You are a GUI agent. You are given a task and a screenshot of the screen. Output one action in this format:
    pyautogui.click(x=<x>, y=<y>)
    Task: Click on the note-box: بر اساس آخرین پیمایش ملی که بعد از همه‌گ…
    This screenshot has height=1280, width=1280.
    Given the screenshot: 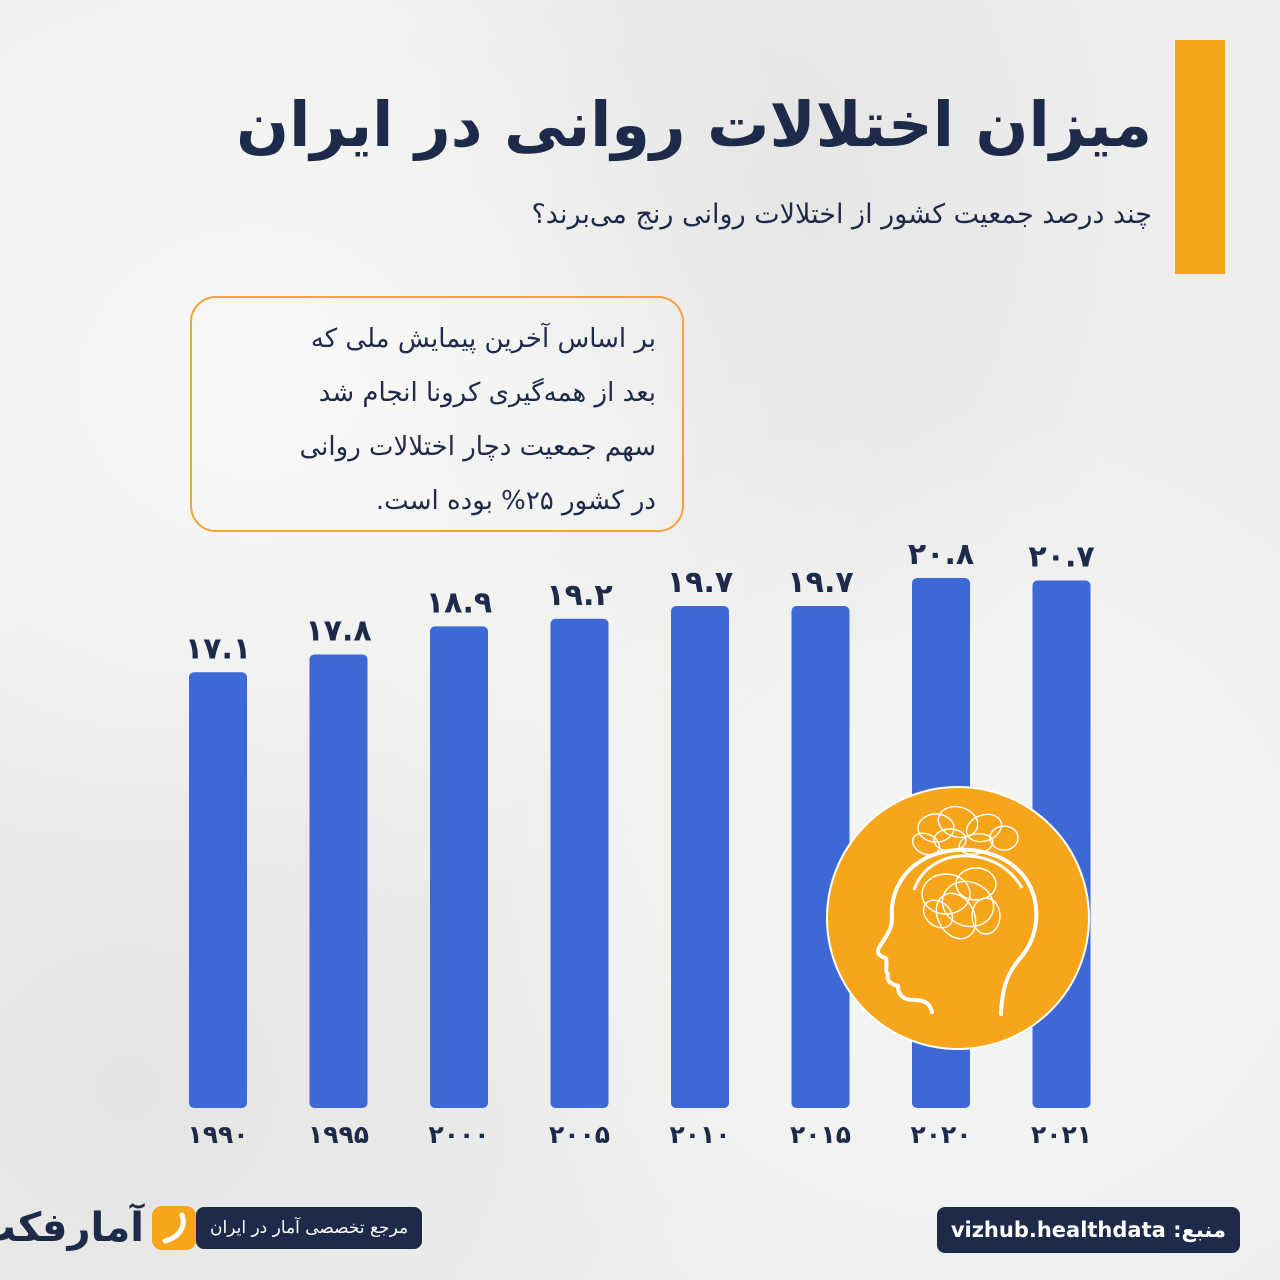 What is the action you would take?
    pyautogui.click(x=437, y=414)
    